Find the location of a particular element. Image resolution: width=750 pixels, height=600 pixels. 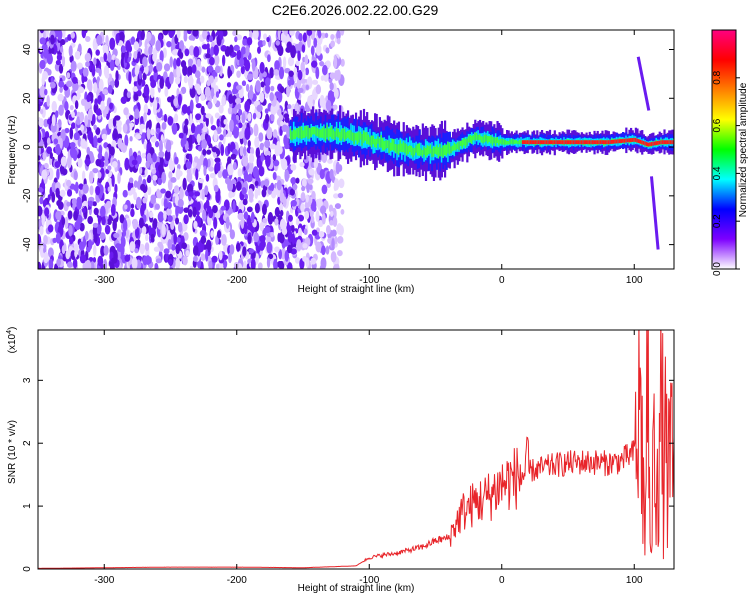

colorbar-tick-label: 0.0 is located at coordinates (717, 269).